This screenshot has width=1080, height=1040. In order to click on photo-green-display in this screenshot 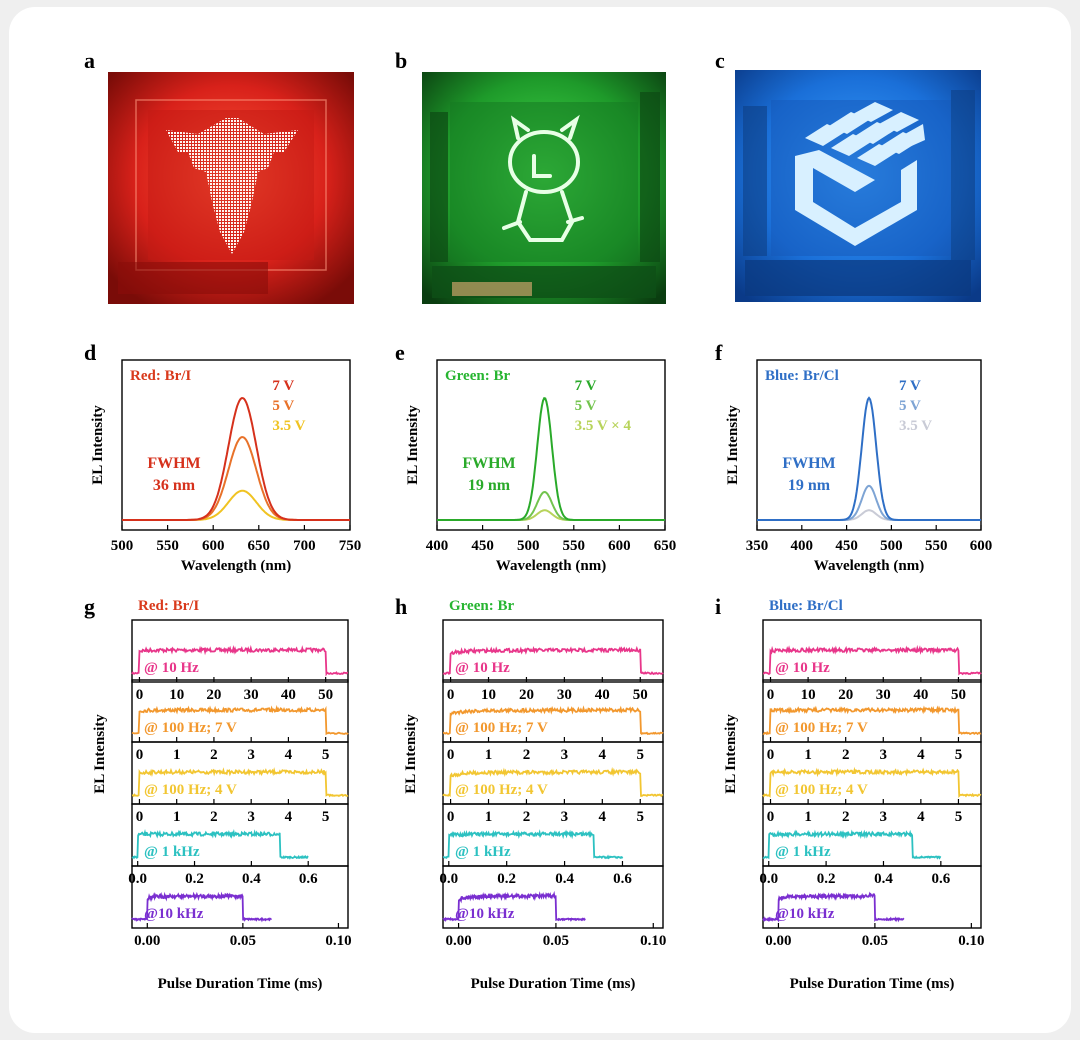, I will do `click(544, 188)`.